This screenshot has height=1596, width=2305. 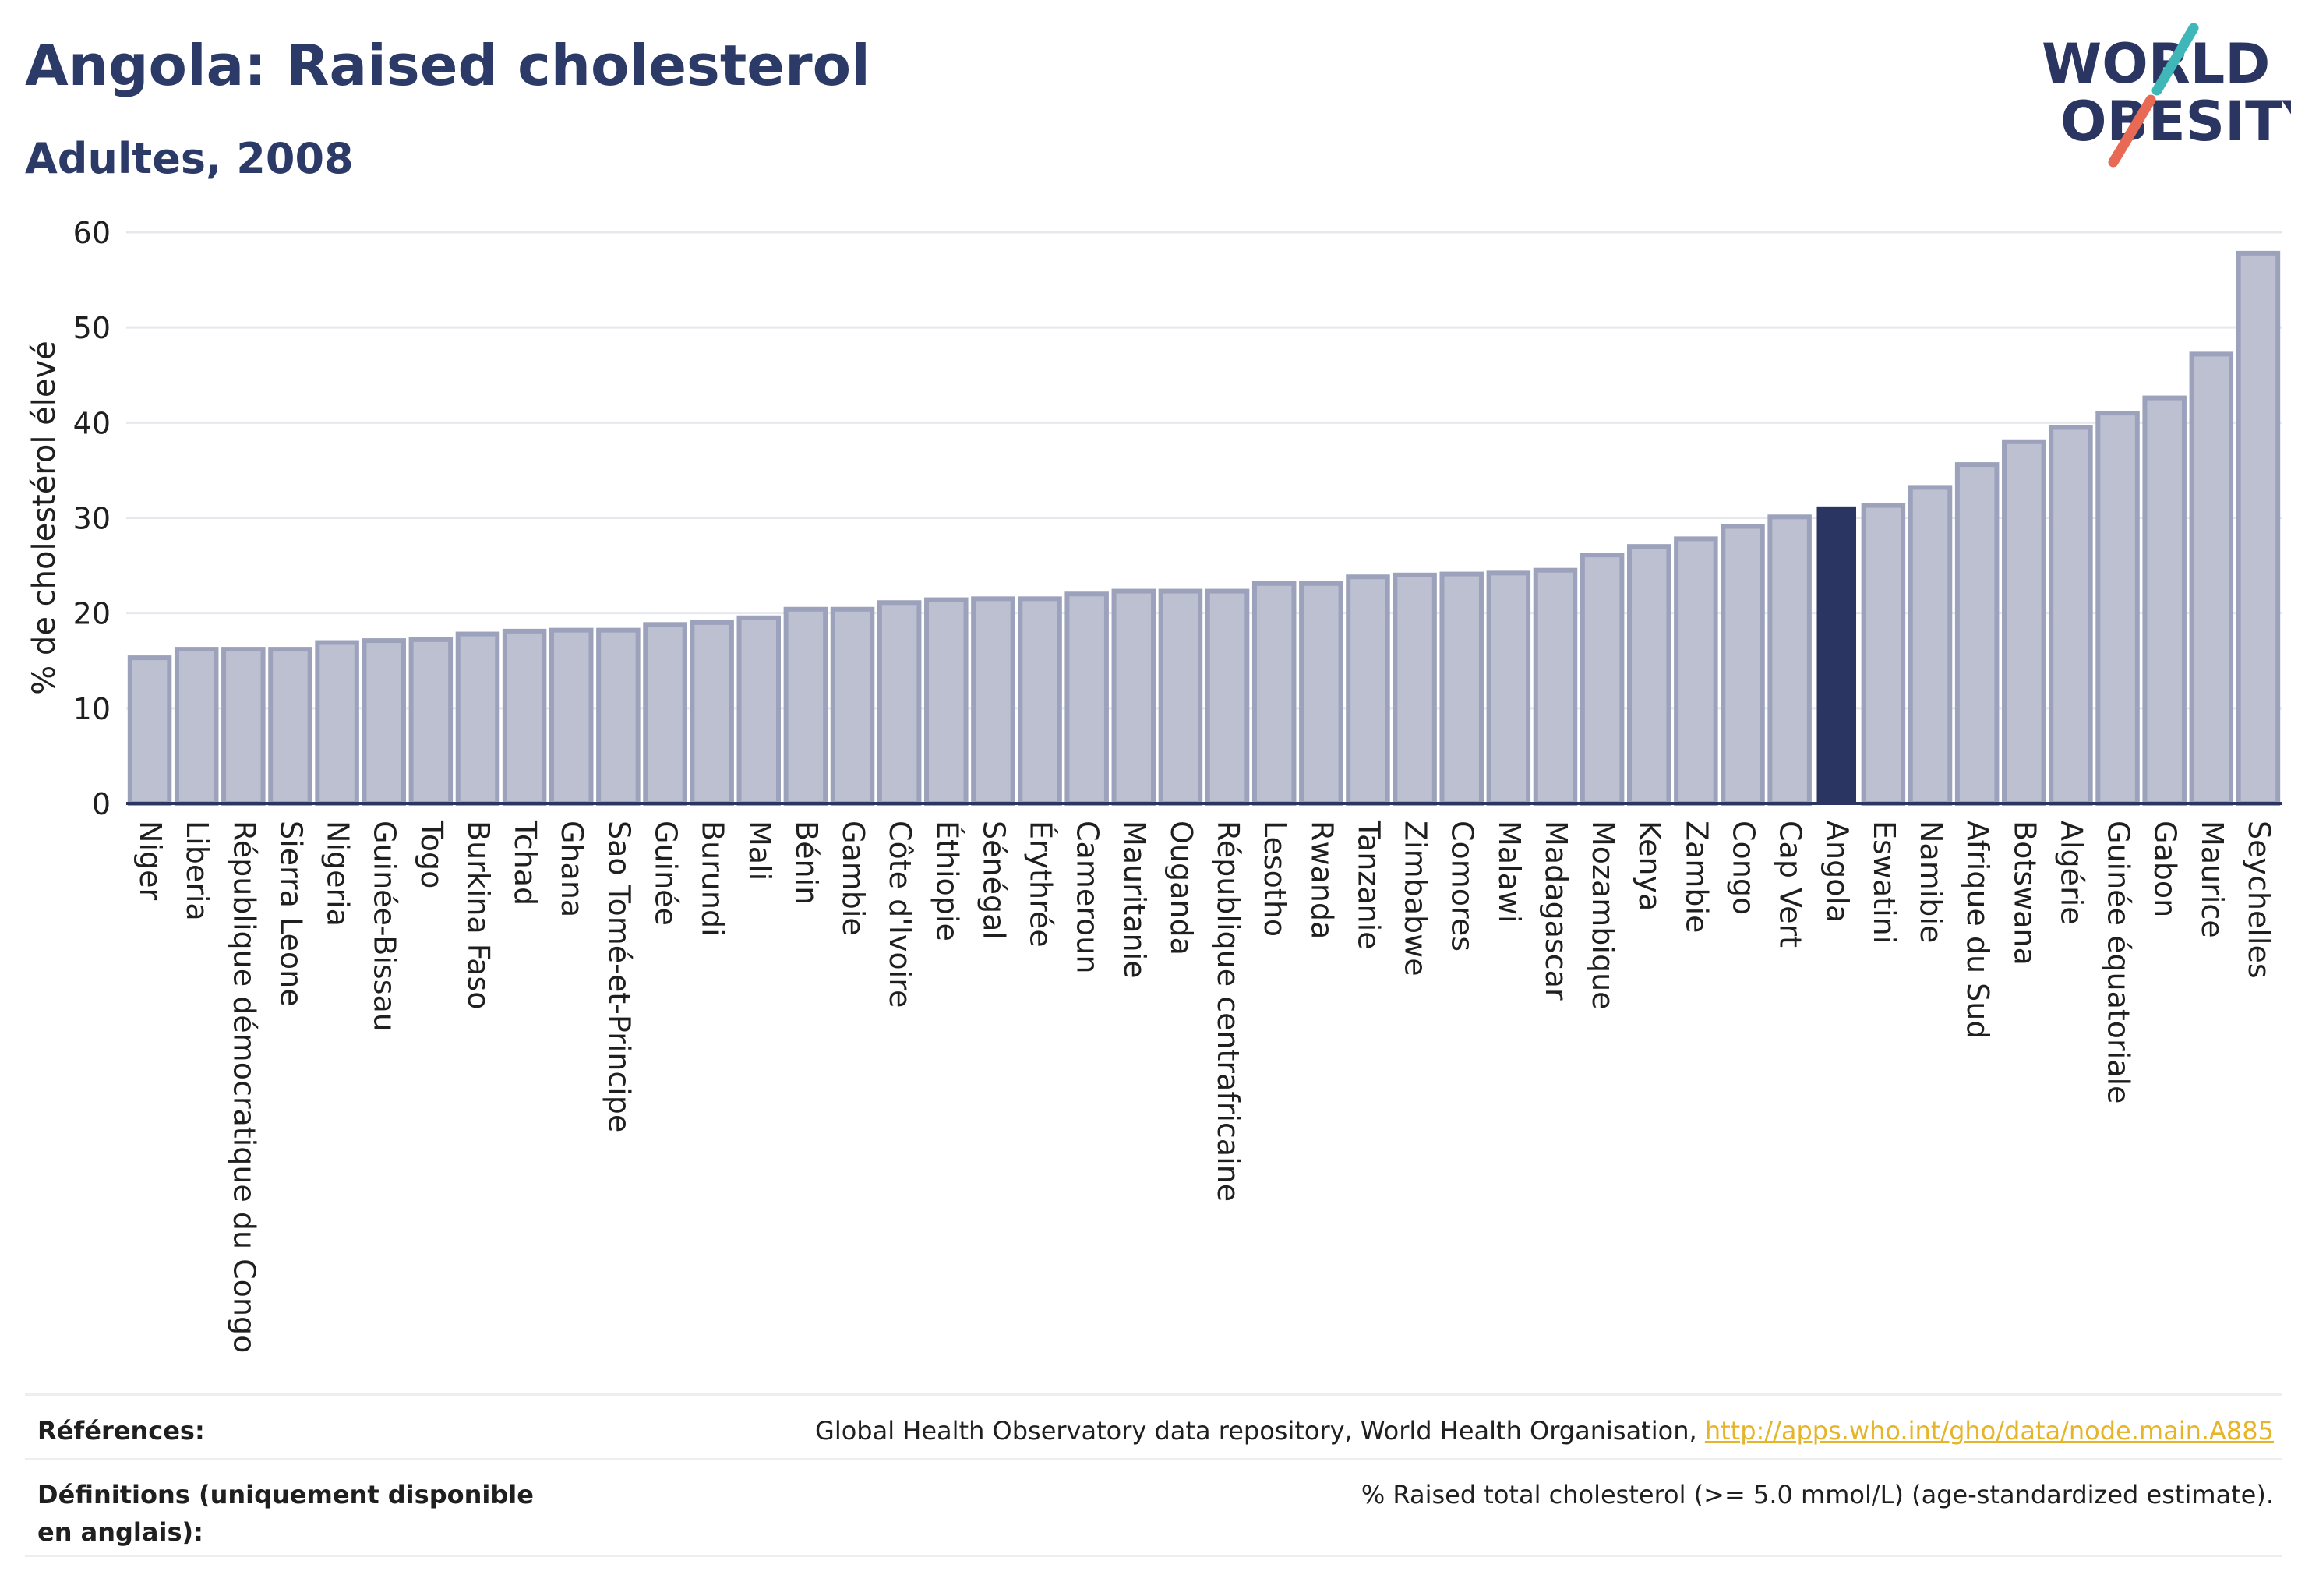 What do you see at coordinates (197, 871) in the screenshot?
I see `x-tick-label: Liberia` at bounding box center [197, 871].